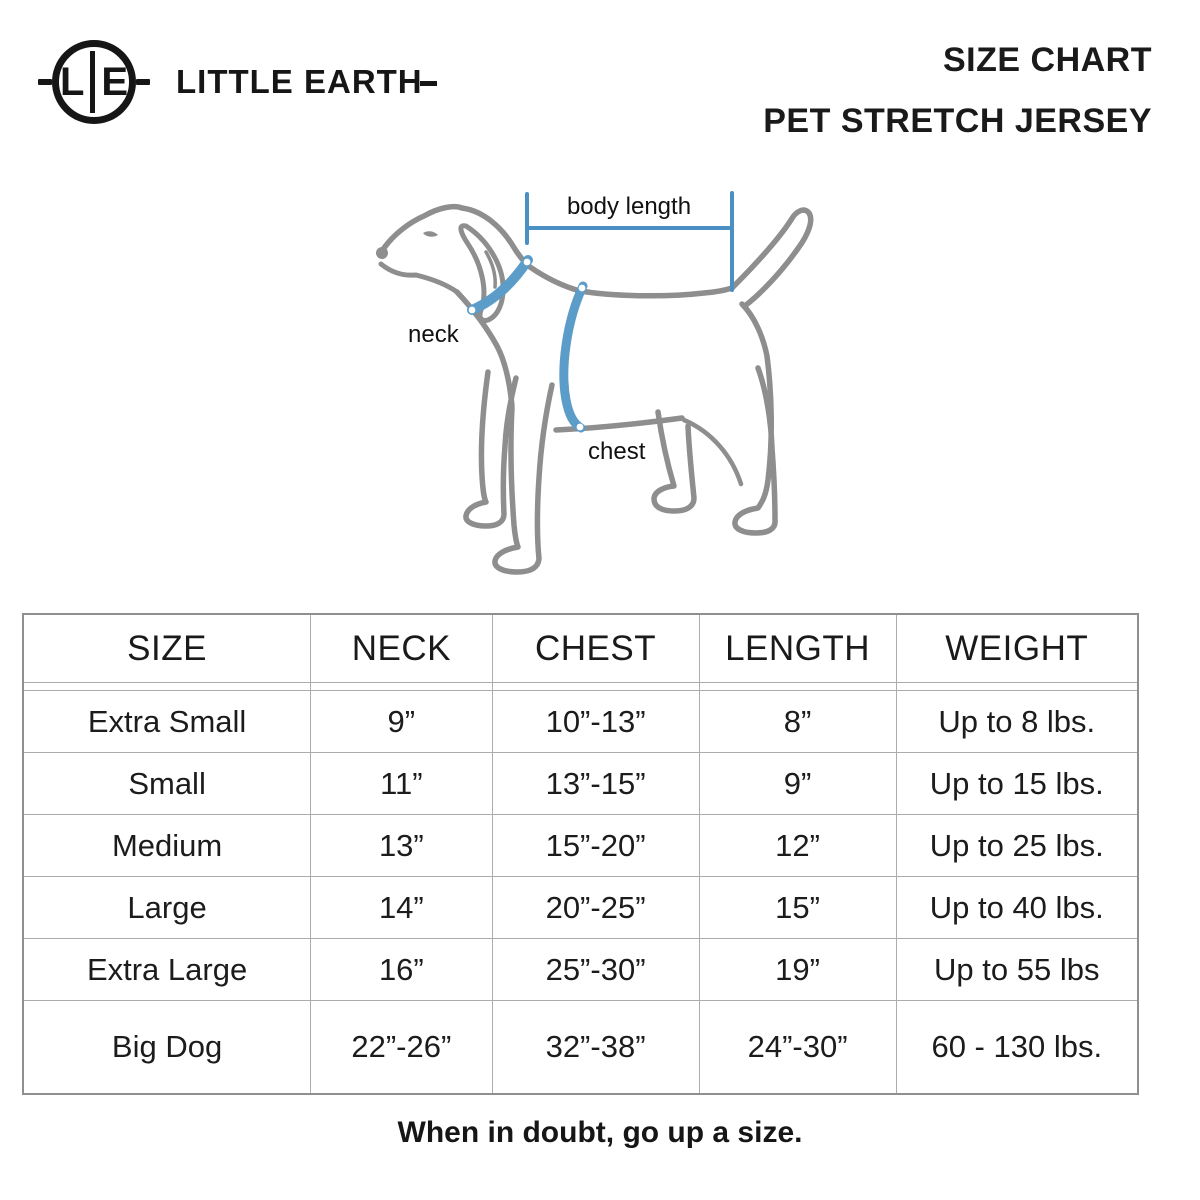 The image size is (1200, 1200). What do you see at coordinates (674, 461) in the screenshot?
I see `dog-far-rear-leg` at bounding box center [674, 461].